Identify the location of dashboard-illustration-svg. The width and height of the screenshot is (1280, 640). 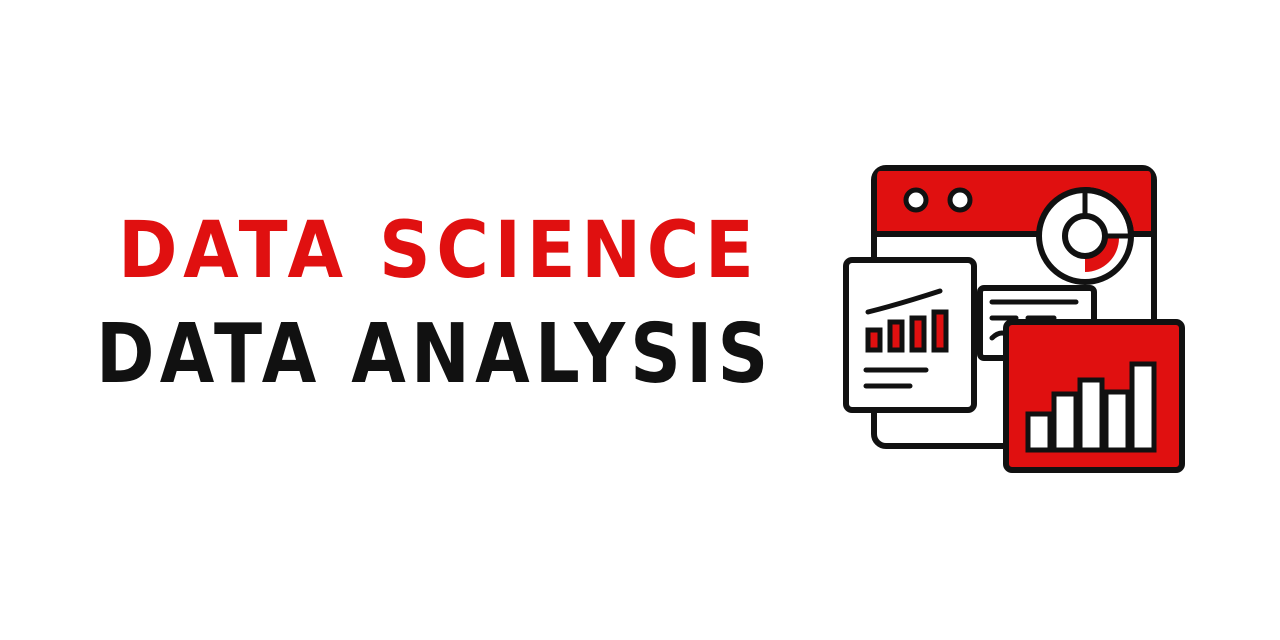
(1014, 319).